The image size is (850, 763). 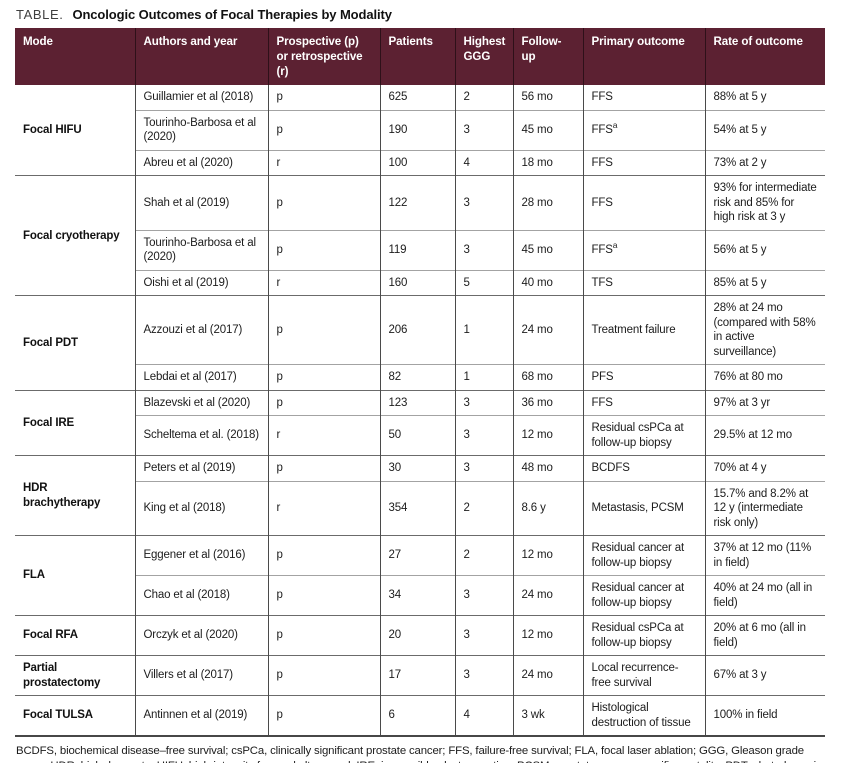 I want to click on patients-cell: 17, so click(x=417, y=675).